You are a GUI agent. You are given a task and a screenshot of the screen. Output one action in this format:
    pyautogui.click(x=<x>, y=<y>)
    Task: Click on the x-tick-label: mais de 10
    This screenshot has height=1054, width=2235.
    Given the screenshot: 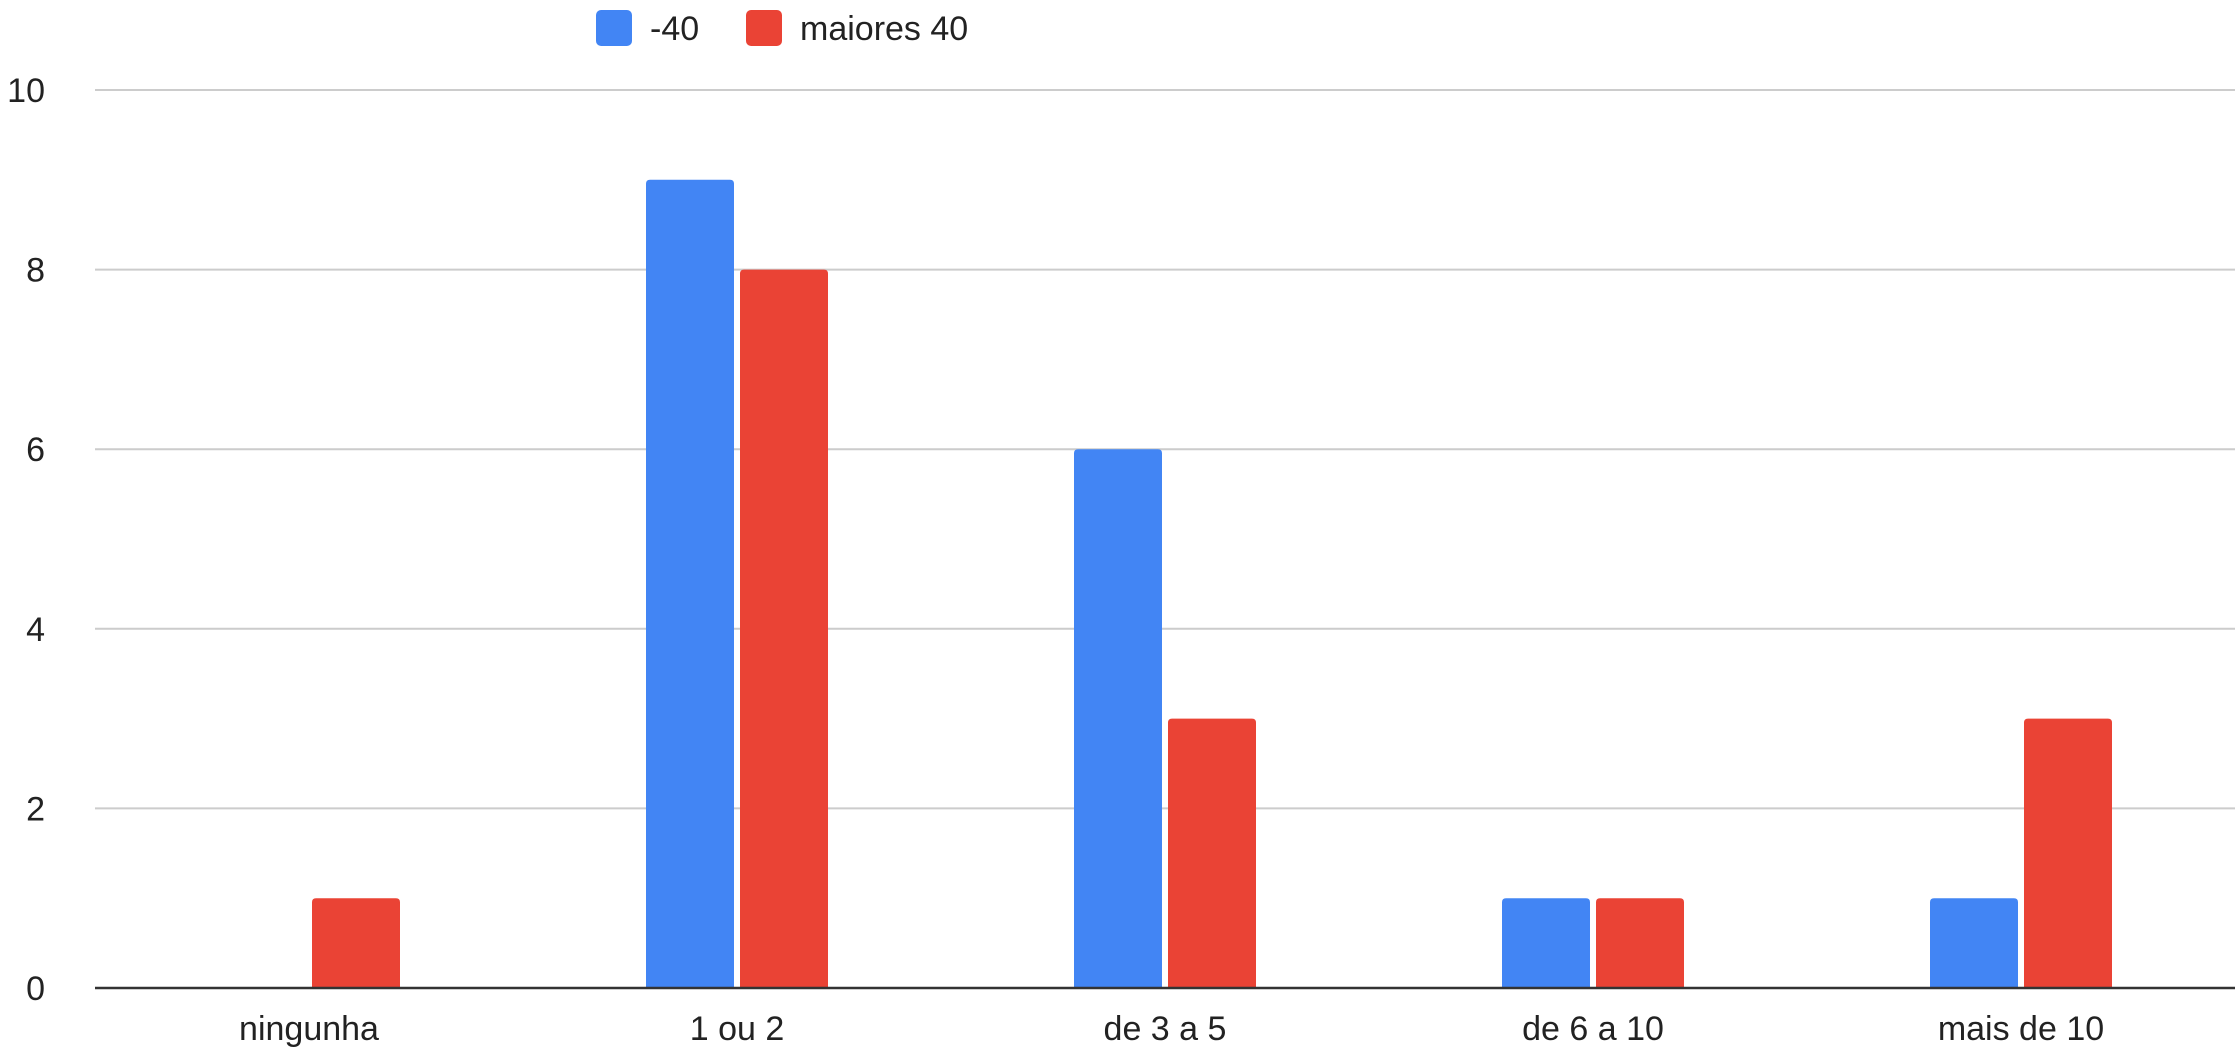 What is the action you would take?
    pyautogui.click(x=2021, y=1029)
    